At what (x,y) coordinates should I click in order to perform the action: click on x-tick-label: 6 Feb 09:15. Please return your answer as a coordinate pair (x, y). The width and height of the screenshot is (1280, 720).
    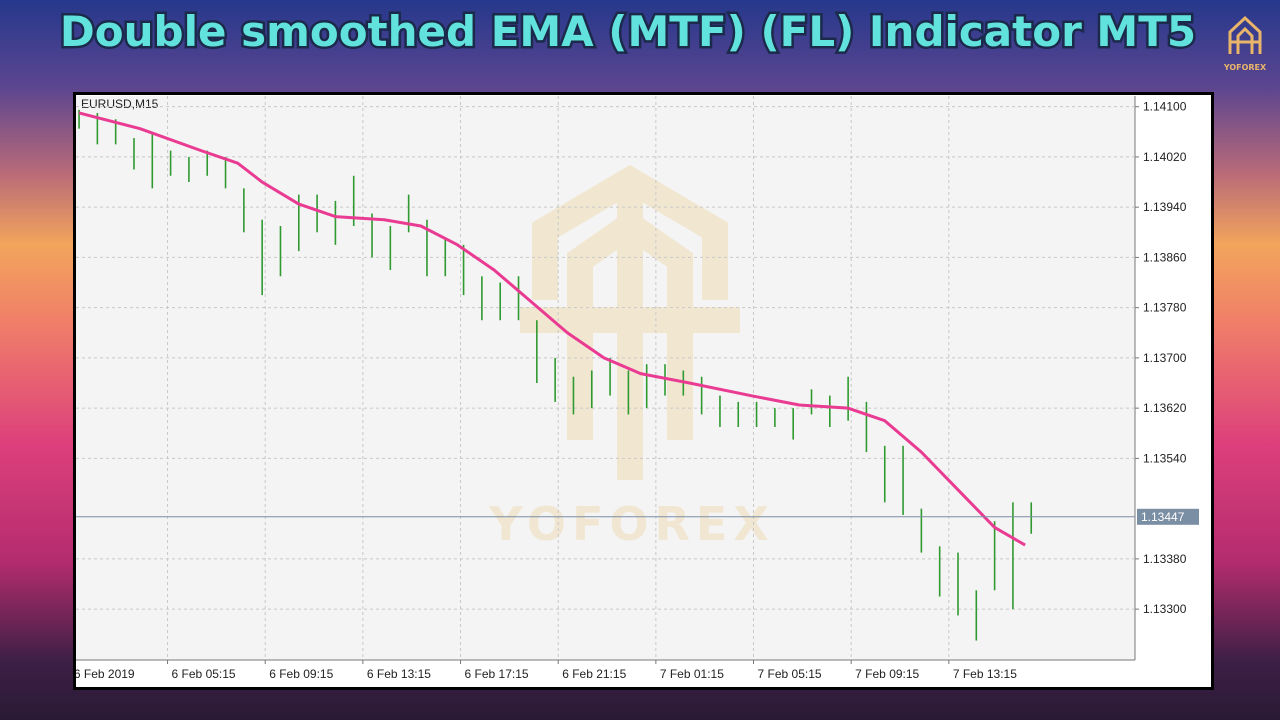
    Looking at the image, I should click on (301, 674).